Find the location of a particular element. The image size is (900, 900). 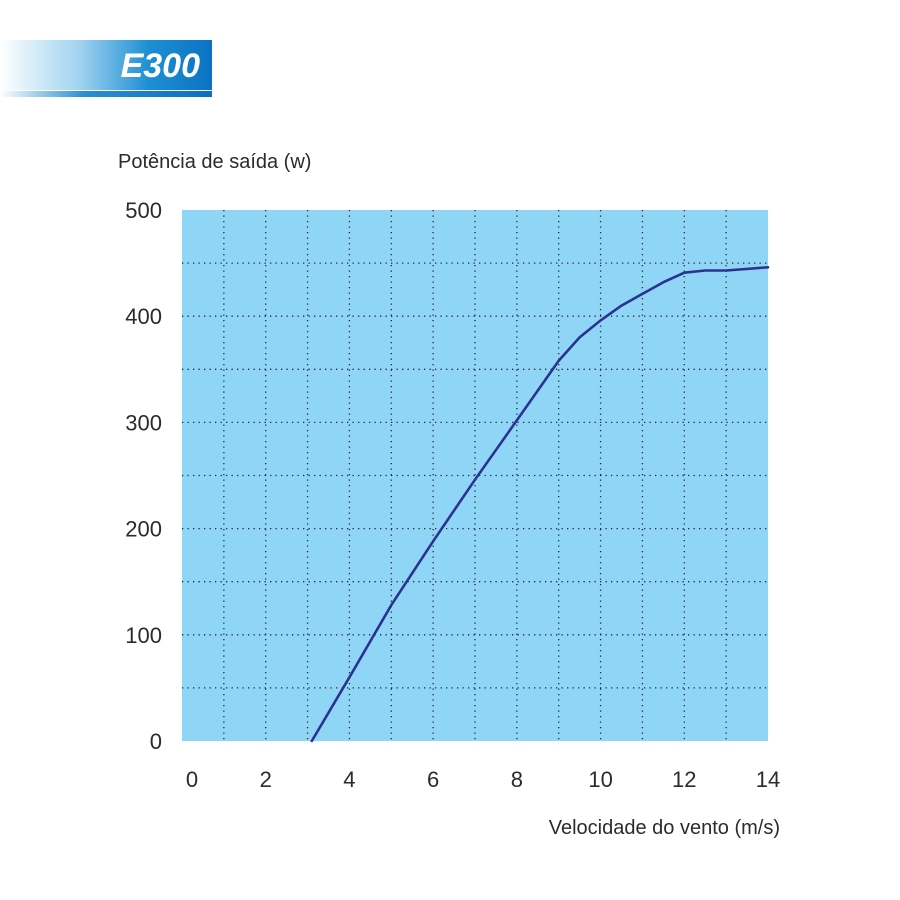

y-tick-label: 200 is located at coordinates (143, 529).